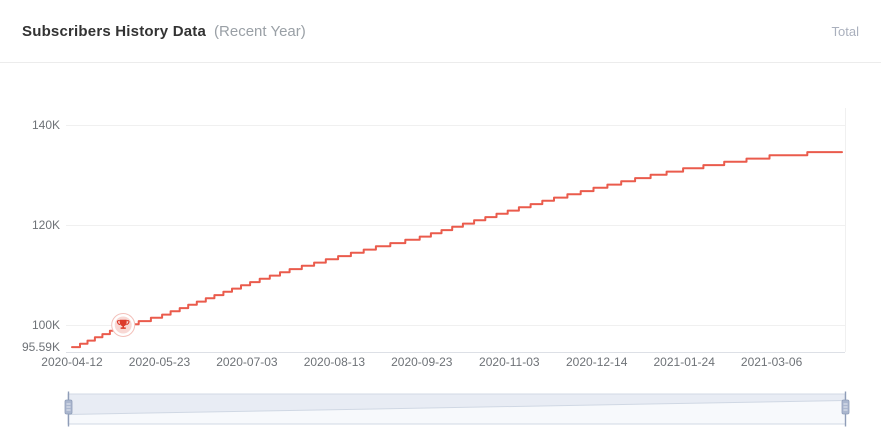 This screenshot has width=881, height=430. I want to click on x-axis-label: 2020-11-03, so click(509, 362).